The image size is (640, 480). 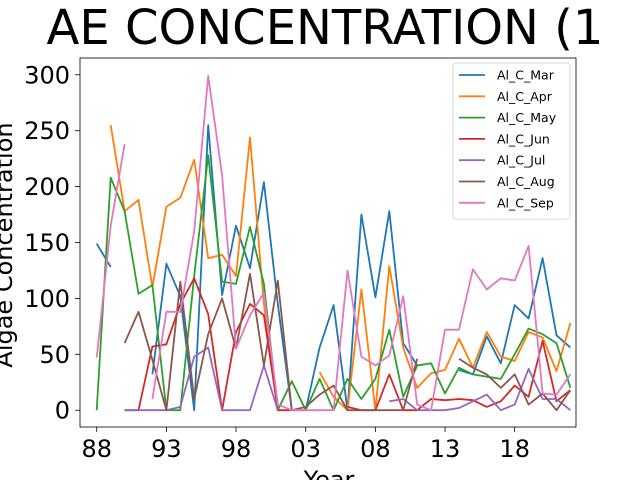 What do you see at coordinates (514, 449) in the screenshot?
I see `x-tick-label: 18` at bounding box center [514, 449].